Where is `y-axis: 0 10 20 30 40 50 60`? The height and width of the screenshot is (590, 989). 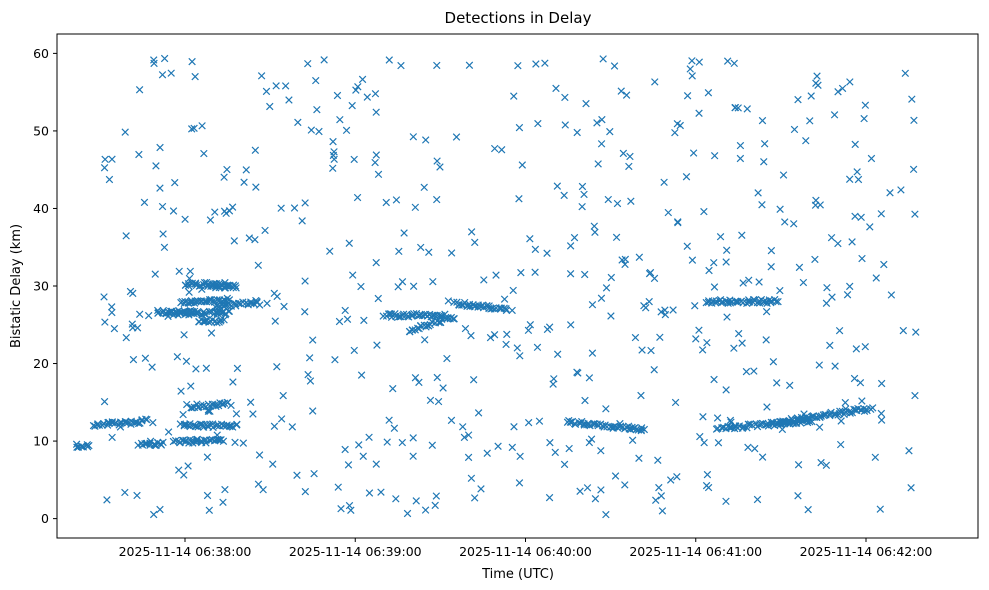
y-axis: 0 10 20 30 40 50 60 is located at coordinates (45, 286).